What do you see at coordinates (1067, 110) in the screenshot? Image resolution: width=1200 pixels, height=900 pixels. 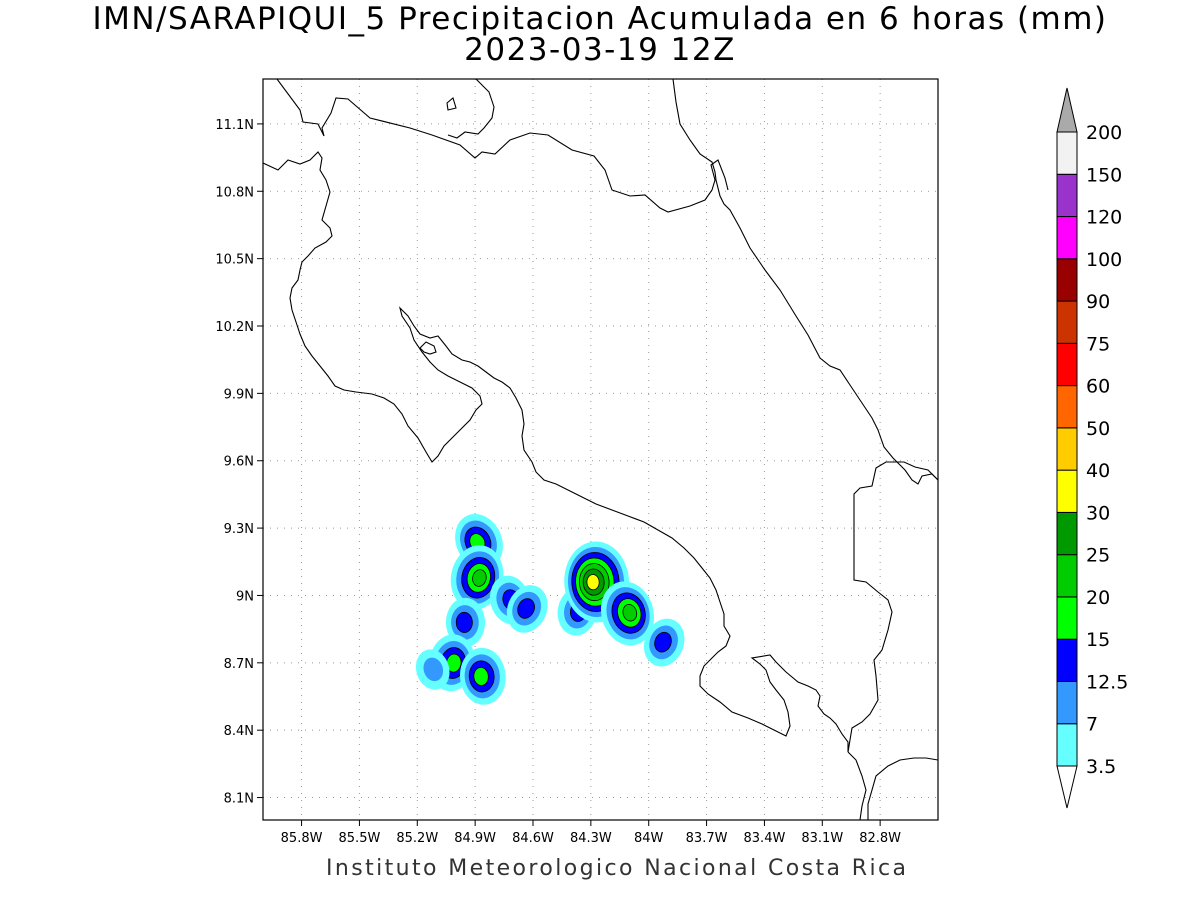 I see `colorbar-top-arrow` at bounding box center [1067, 110].